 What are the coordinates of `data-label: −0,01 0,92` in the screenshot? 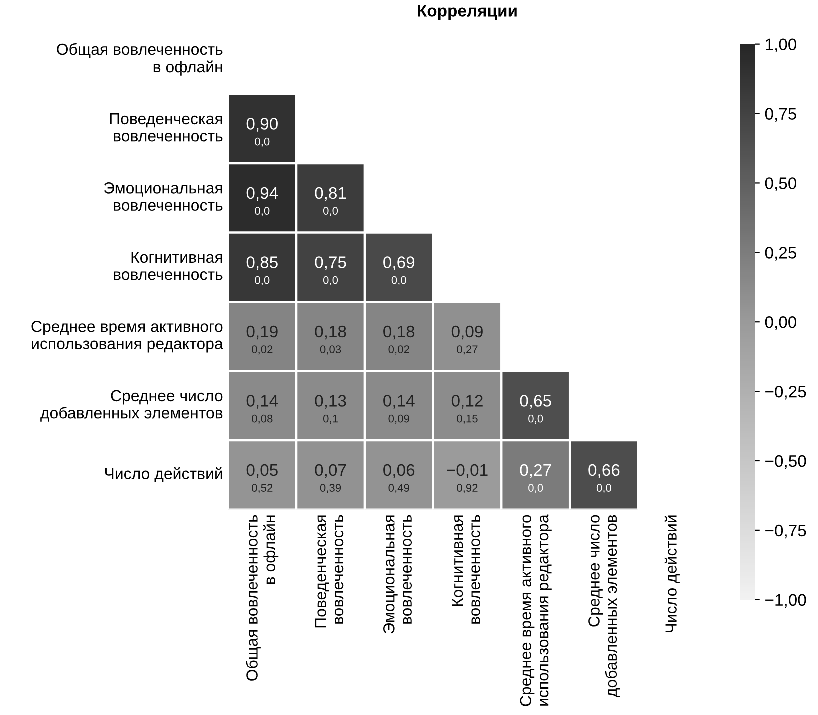 It's located at (467, 479).